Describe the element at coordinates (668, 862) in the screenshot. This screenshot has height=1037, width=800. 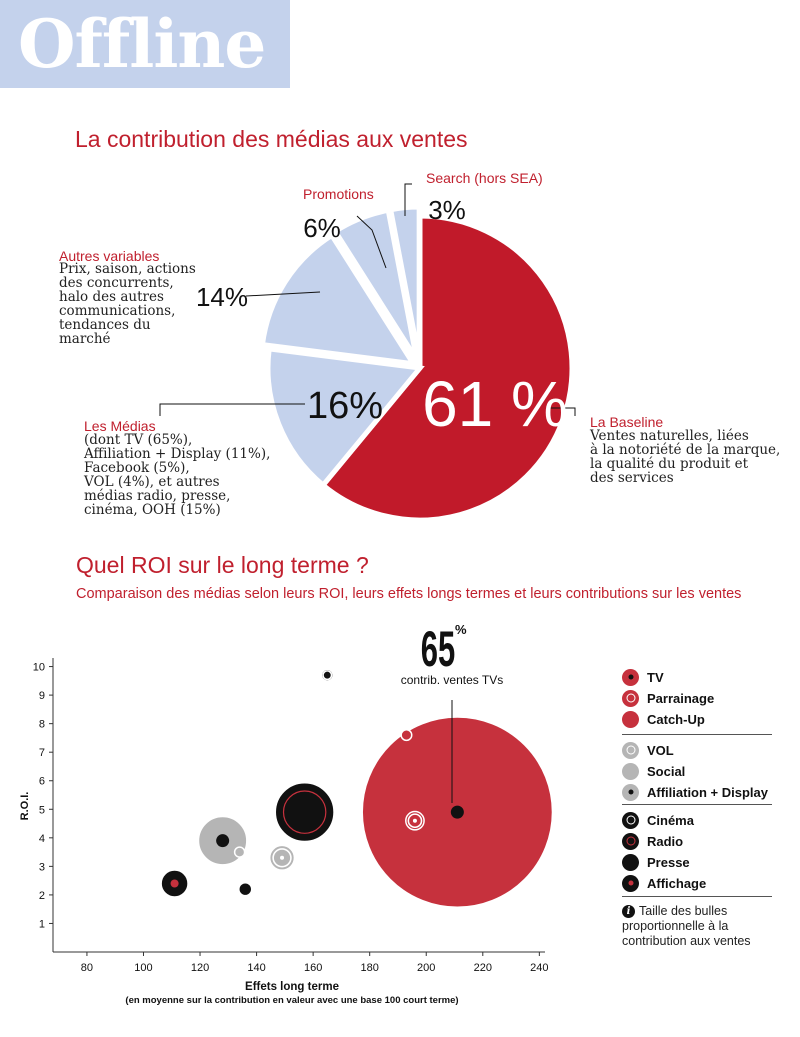
I see `legend-label: Presse` at that location.